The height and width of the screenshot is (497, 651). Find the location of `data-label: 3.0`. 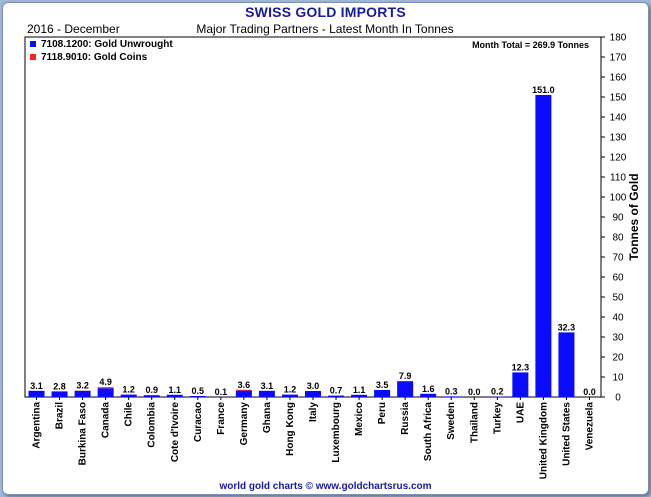

data-label: 3.0 is located at coordinates (313, 386).